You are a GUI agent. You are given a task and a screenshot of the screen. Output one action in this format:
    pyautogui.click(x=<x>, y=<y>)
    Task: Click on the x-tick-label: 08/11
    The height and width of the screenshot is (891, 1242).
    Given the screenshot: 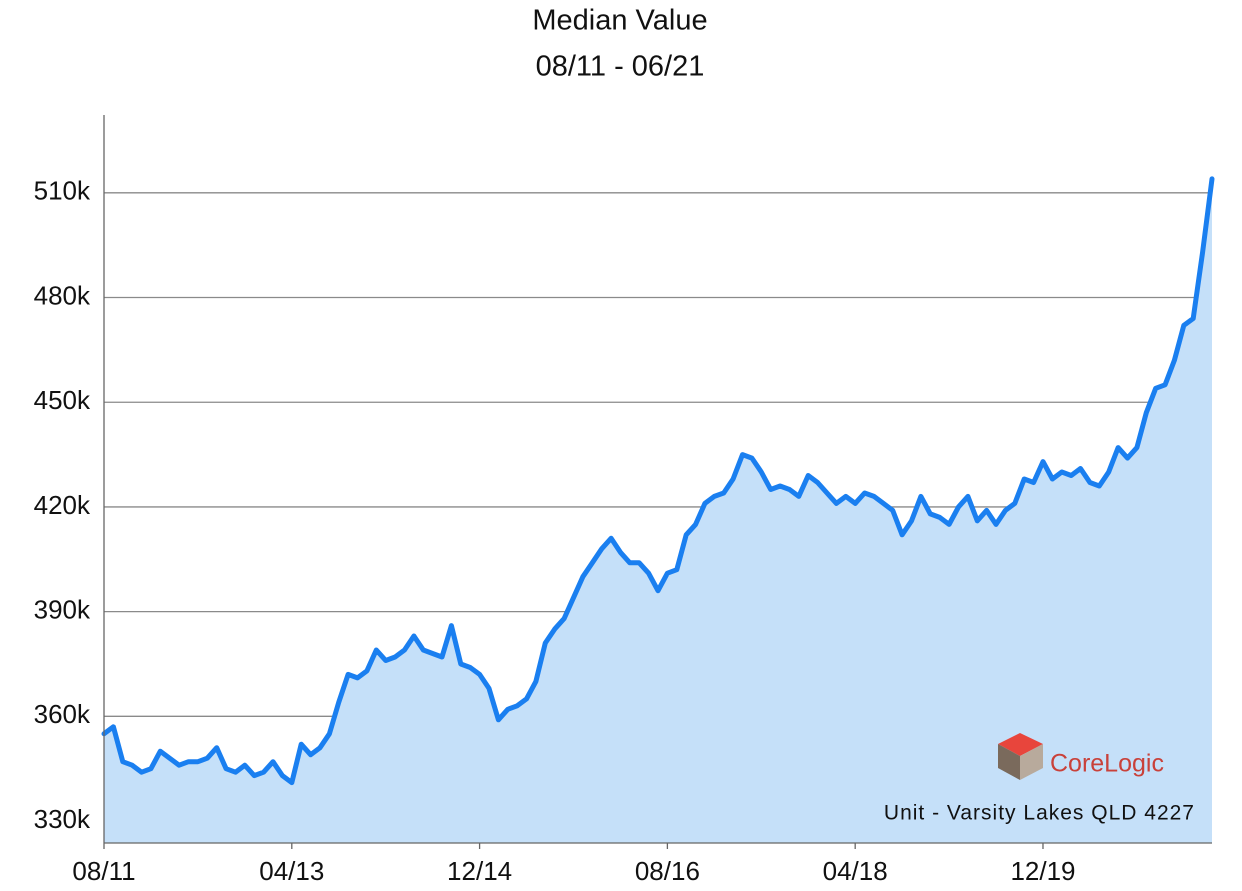 What is the action you would take?
    pyautogui.click(x=103, y=871)
    